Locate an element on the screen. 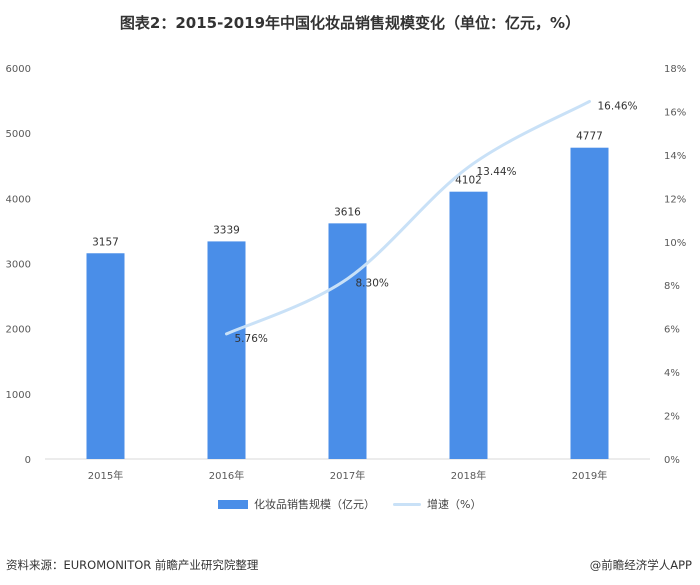 This screenshot has height=585, width=700. y-tick-label: 2000 is located at coordinates (18, 330).